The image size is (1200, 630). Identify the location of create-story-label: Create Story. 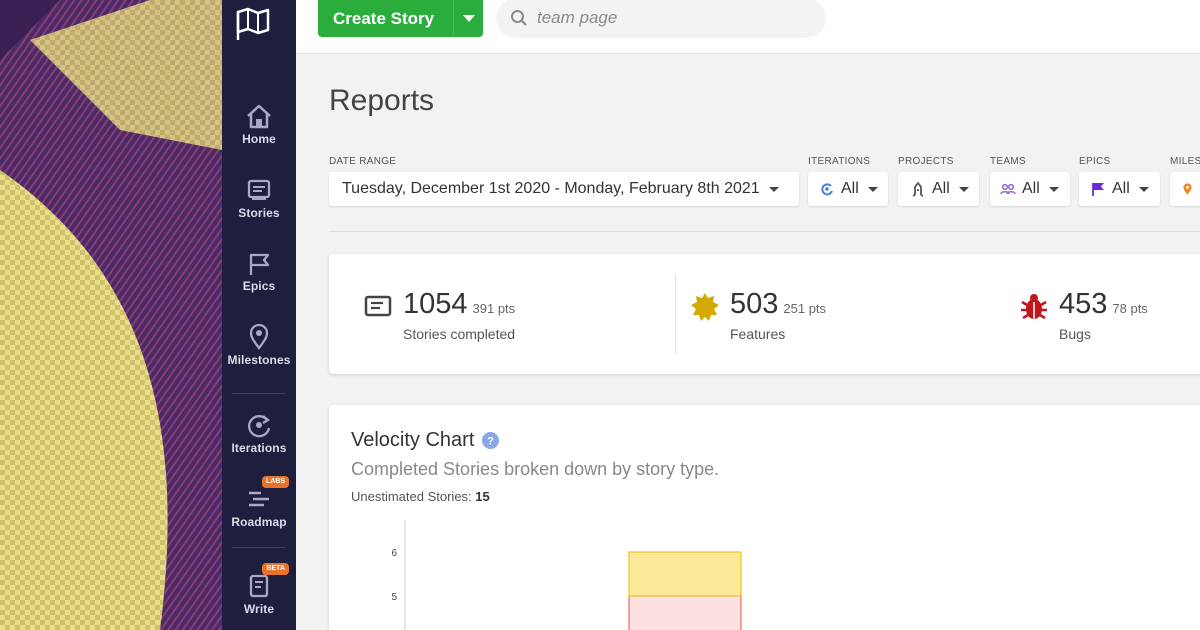
(384, 18).